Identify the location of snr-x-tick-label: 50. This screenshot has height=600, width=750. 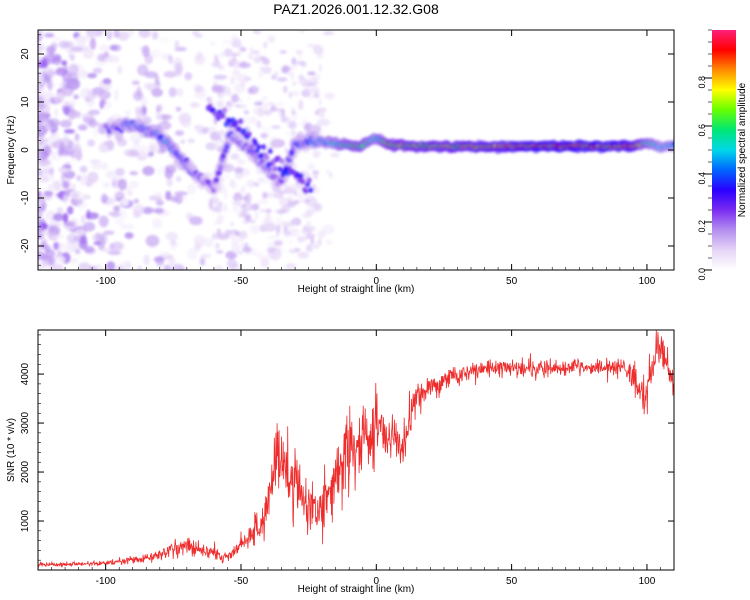
(512, 581).